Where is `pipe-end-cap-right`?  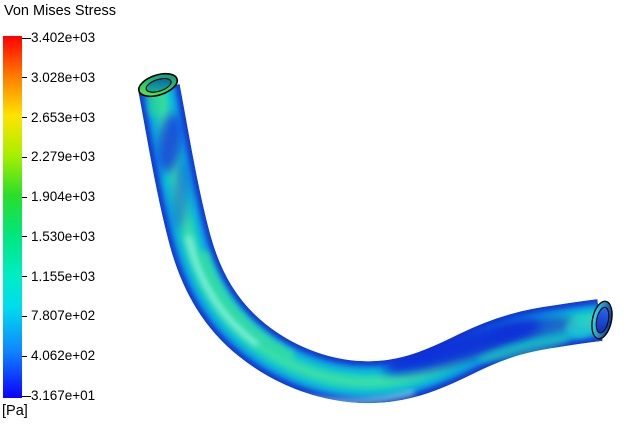
pipe-end-cap-right is located at coordinates (602, 320).